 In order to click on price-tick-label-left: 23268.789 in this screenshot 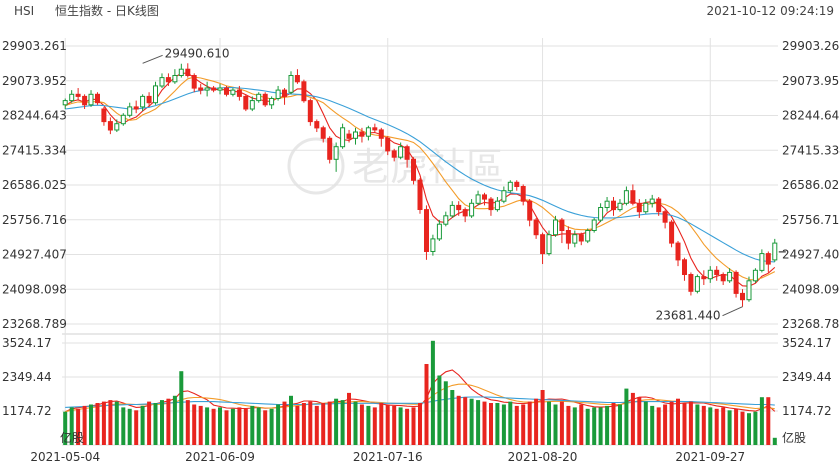, I will do `click(34, 324)`.